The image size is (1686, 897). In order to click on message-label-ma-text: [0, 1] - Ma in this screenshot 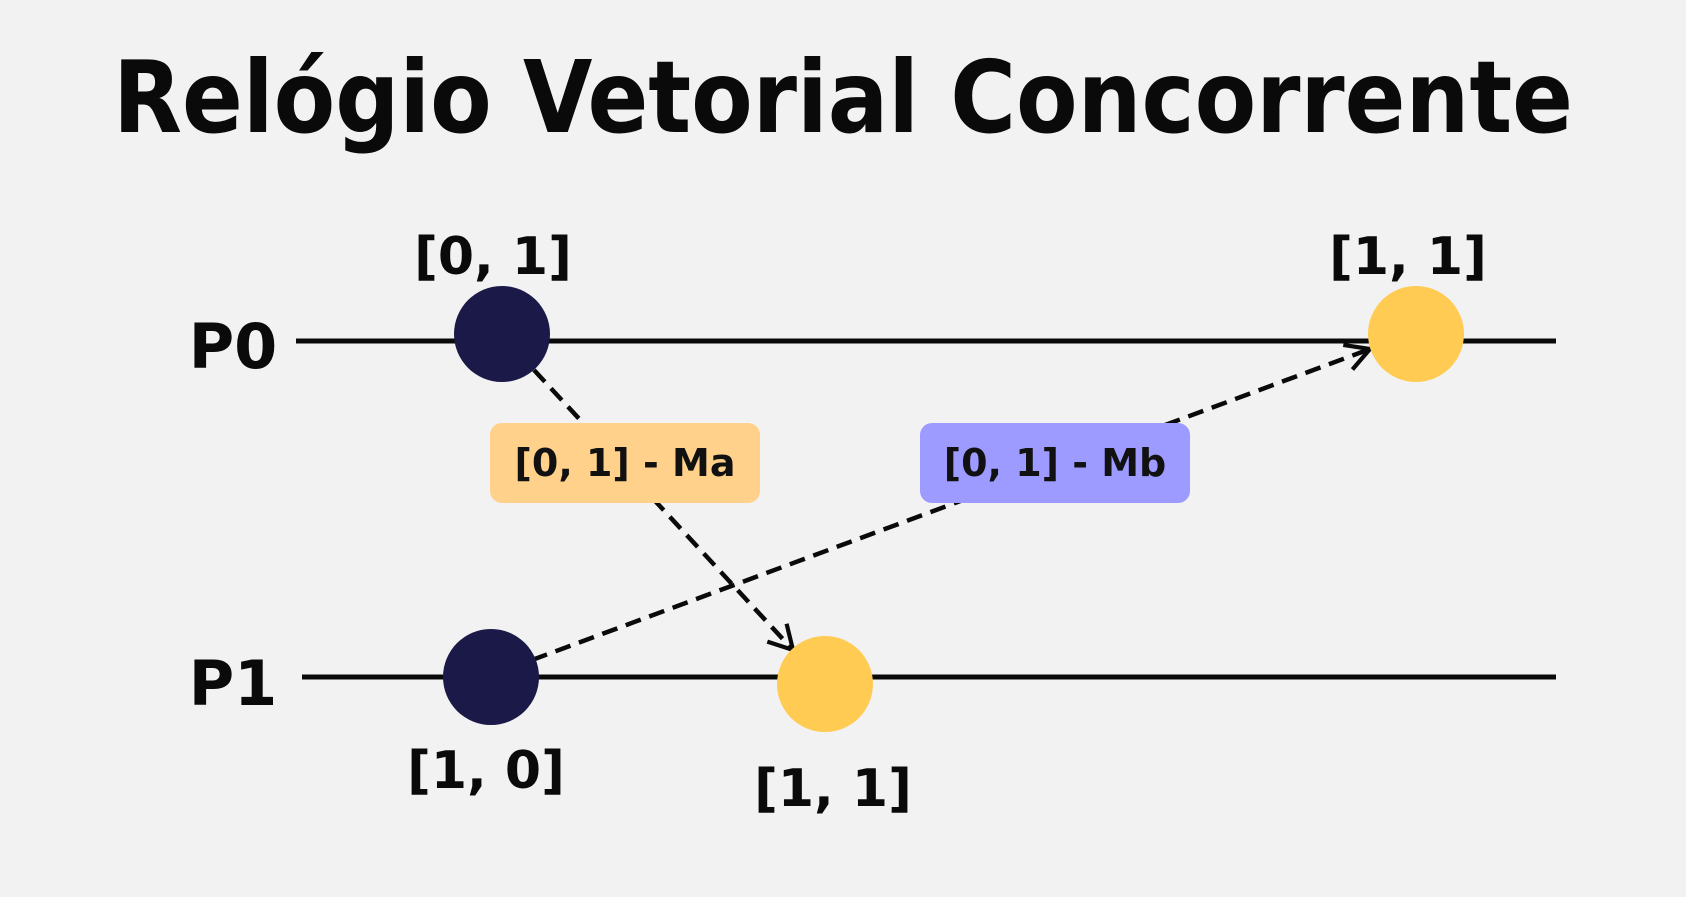, I will do `click(625, 463)`.